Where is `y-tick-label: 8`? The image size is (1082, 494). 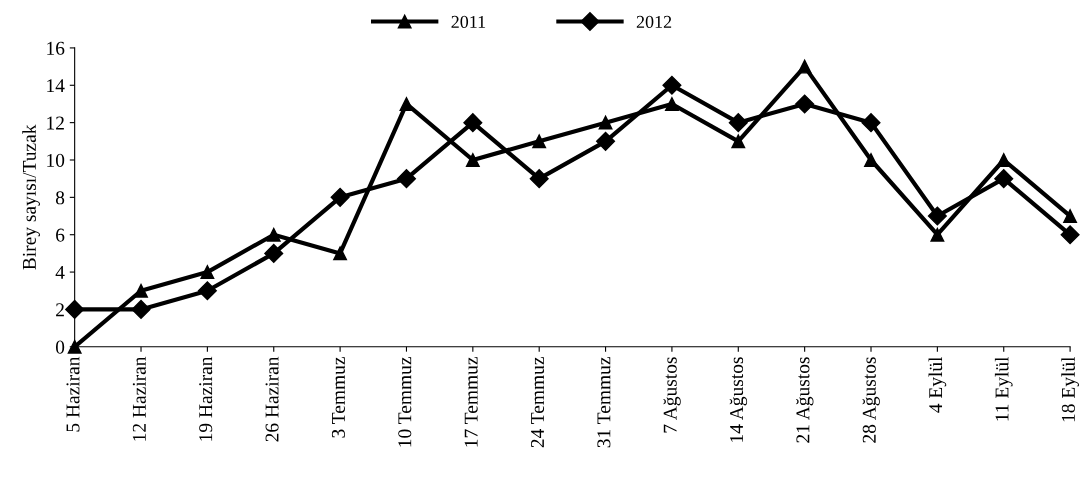
y-tick-label: 8 is located at coordinates (60, 198).